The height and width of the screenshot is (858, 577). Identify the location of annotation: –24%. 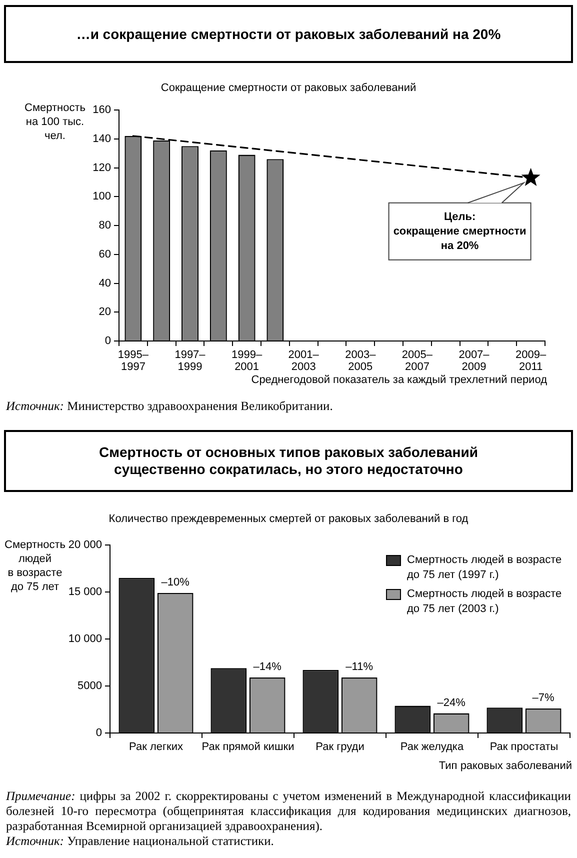
(451, 702).